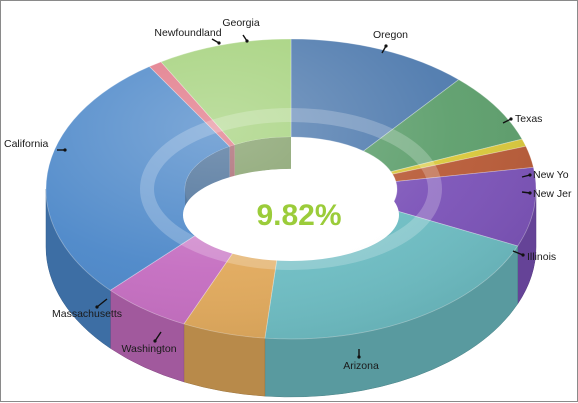  What do you see at coordinates (518, 253) in the screenshot?
I see `leader-illinois` at bounding box center [518, 253].